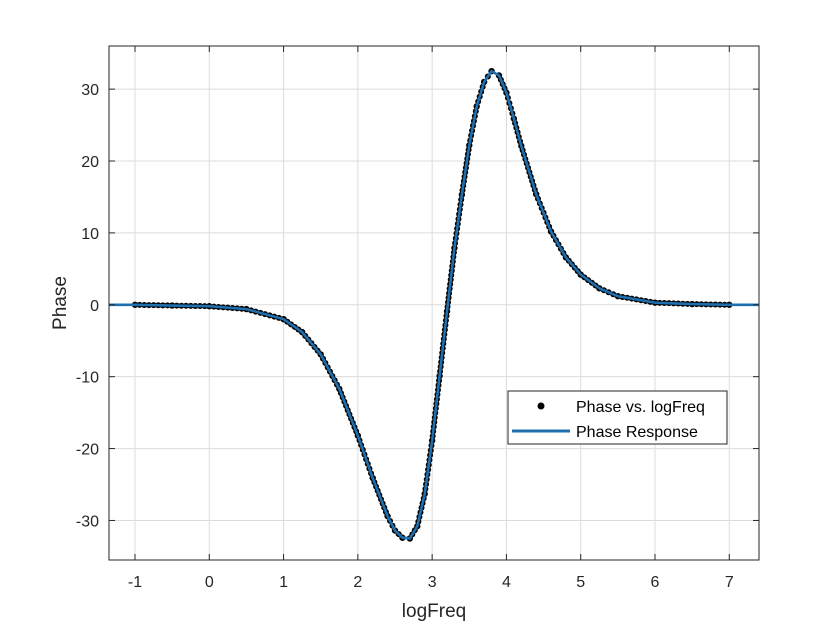 This screenshot has height=635, width=840. Describe the element at coordinates (90, 90) in the screenshot. I see `y-tick-label: 30` at that location.